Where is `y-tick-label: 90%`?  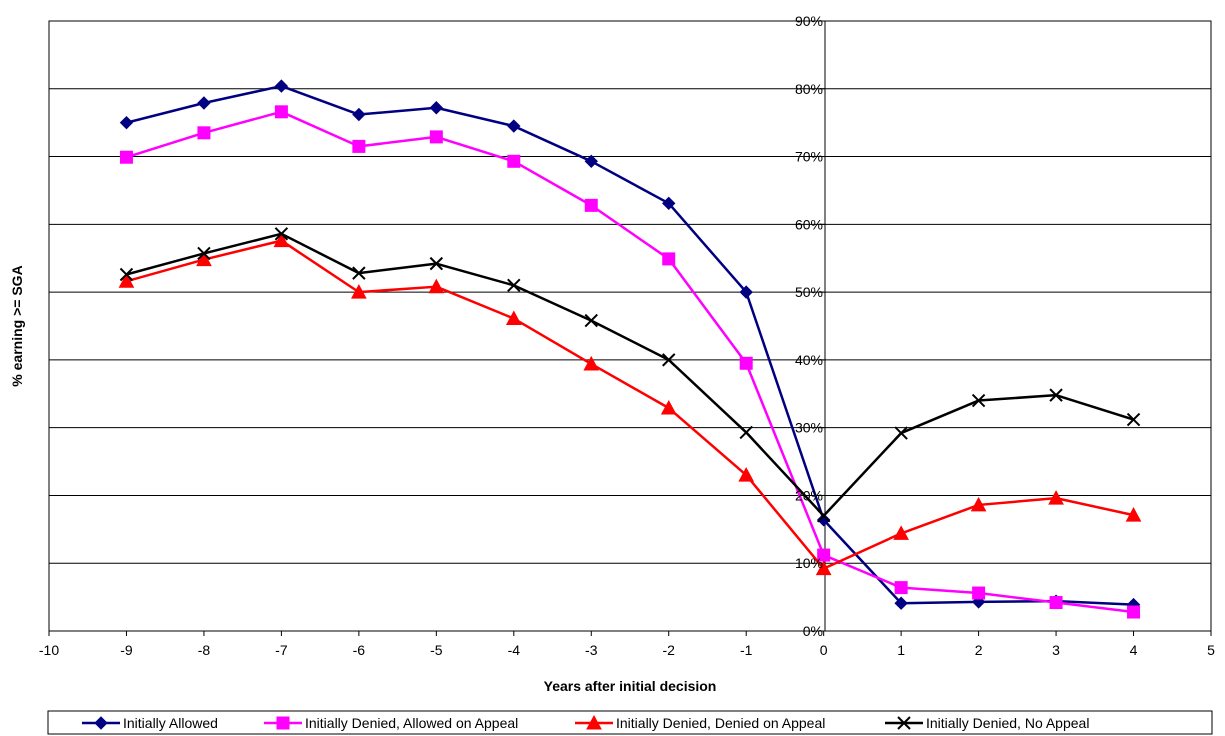
y-tick-label: 90% is located at coordinates (809, 21).